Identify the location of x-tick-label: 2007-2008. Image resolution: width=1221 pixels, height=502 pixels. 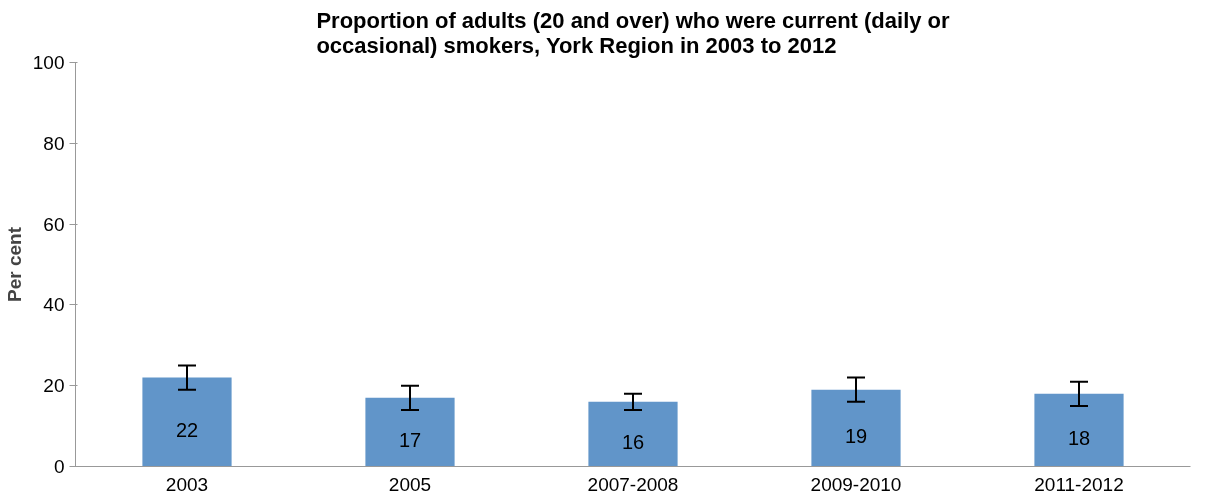
(633, 484).